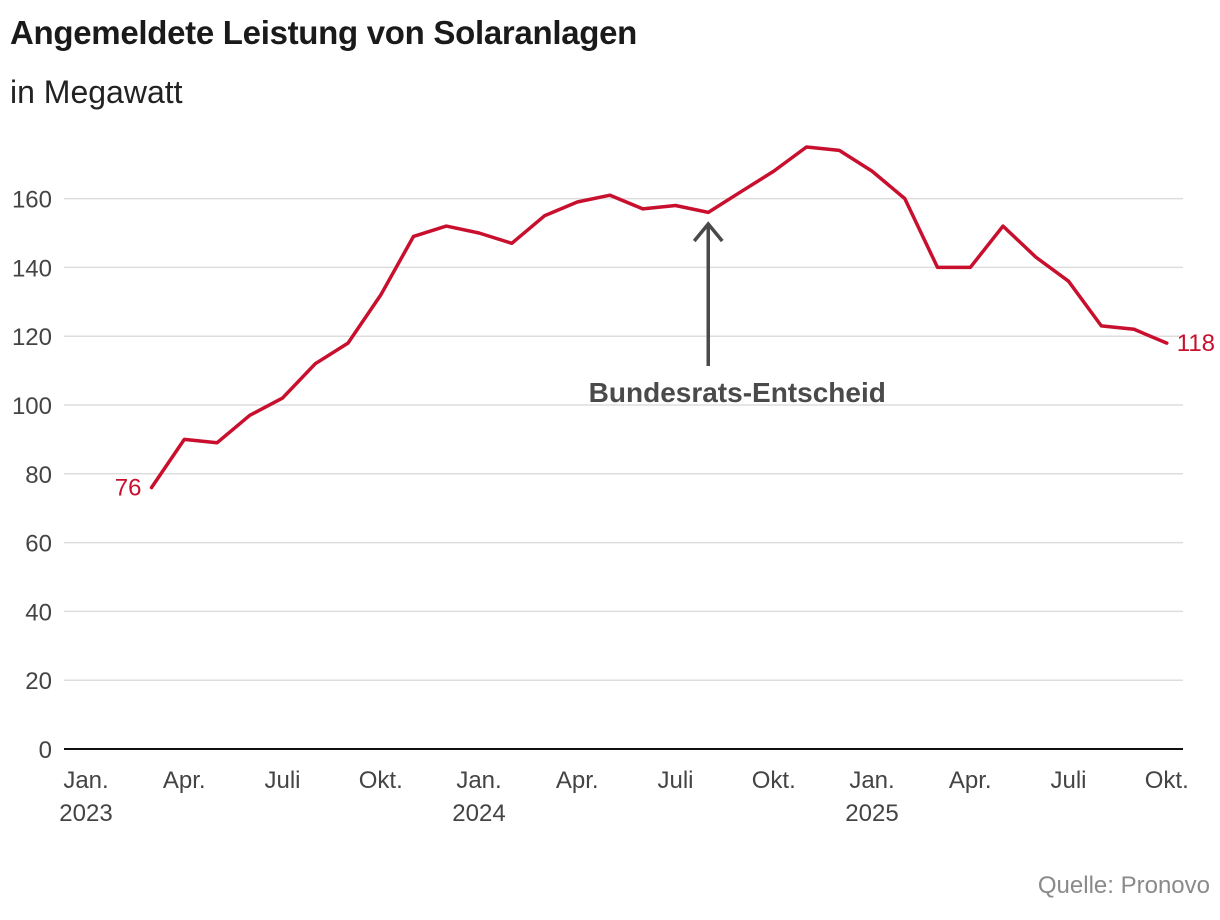  Describe the element at coordinates (871, 813) in the screenshot. I see `x-tick-year-label: 2025` at that location.